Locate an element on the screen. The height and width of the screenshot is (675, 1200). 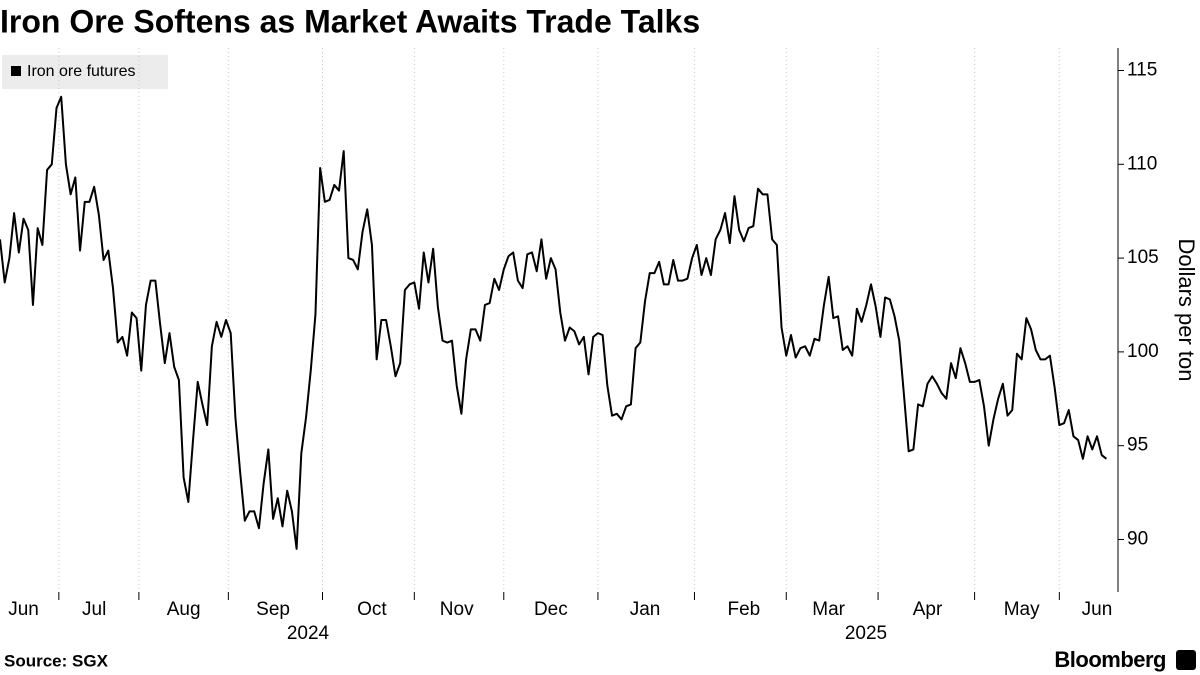
y-tick-label: 110 is located at coordinates (1142, 163).